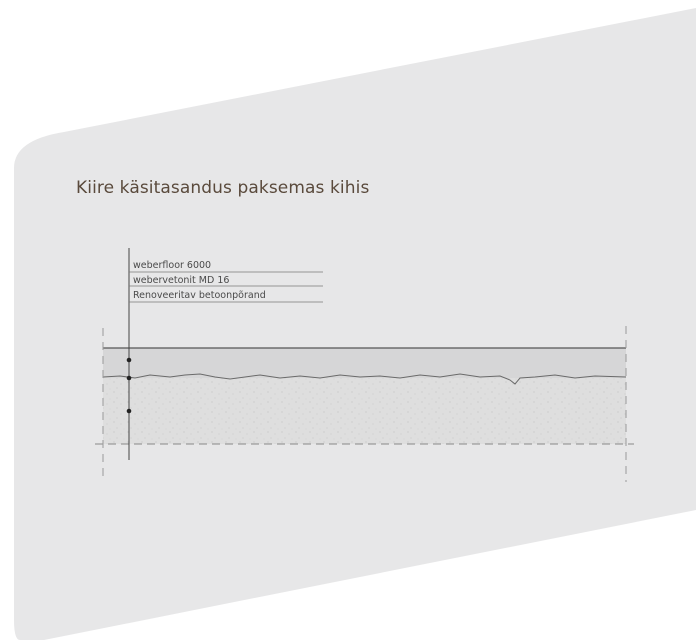 This screenshot has width=696, height=640. Describe the element at coordinates (172, 265) in the screenshot. I see `layer-label-1: weberfloor 6000` at that location.